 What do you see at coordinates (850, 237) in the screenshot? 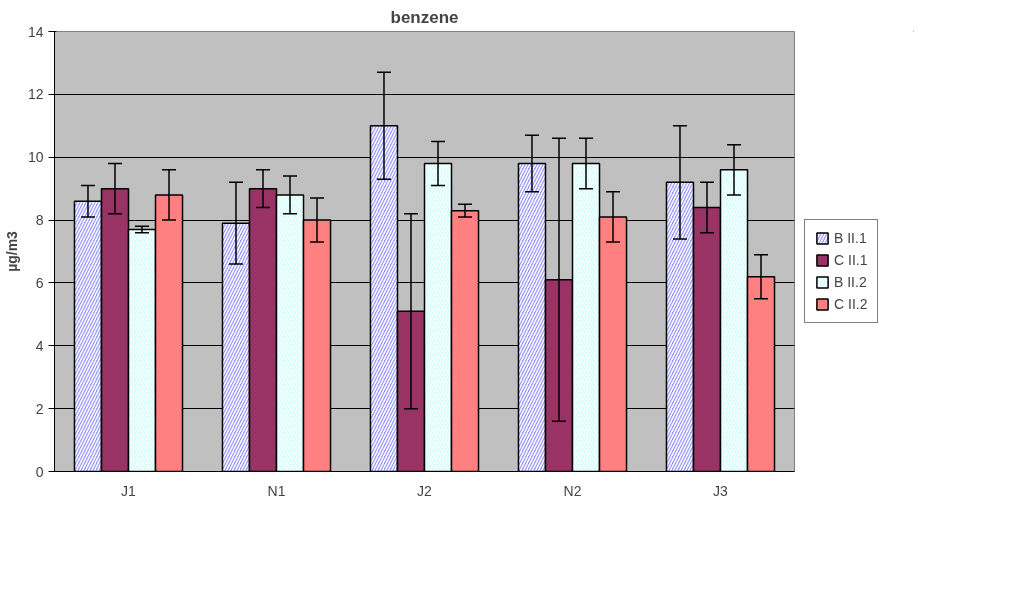
I see `legend-label: B II.1` at bounding box center [850, 237].